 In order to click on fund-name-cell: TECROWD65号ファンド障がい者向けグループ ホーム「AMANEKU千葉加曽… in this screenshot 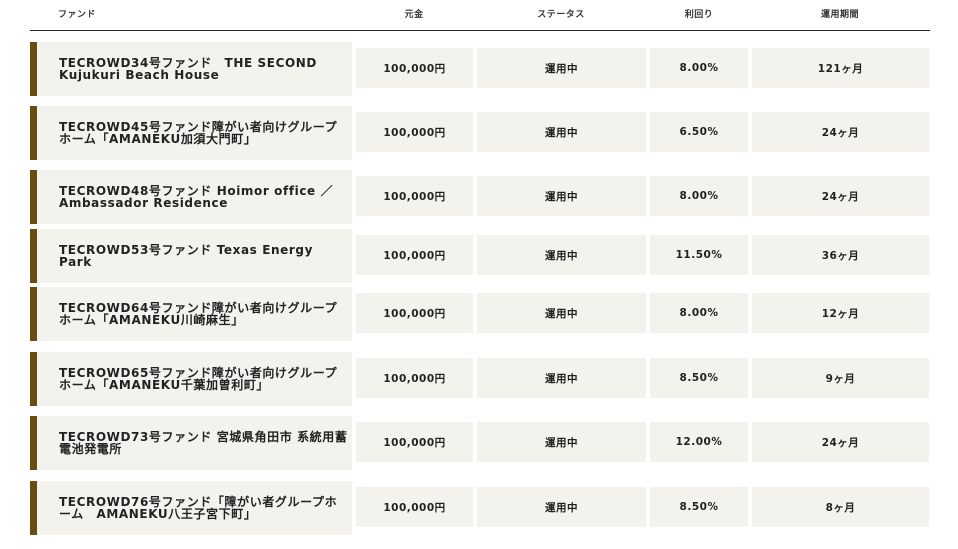, I will do `click(191, 379)`.